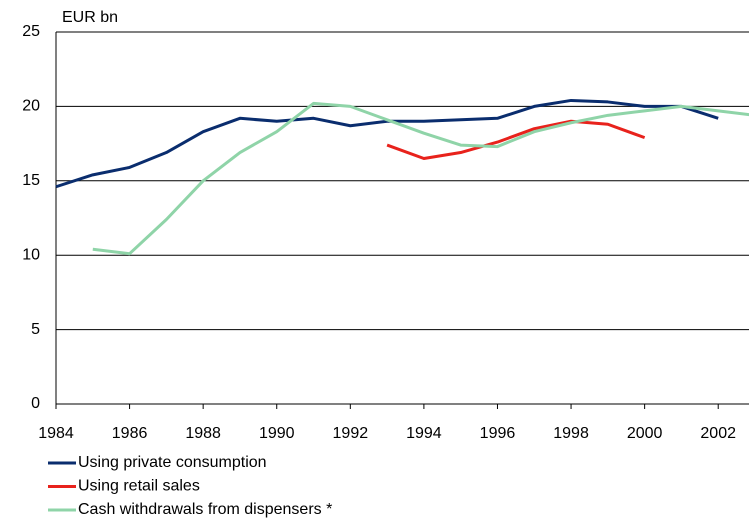 The image size is (749, 522). What do you see at coordinates (498, 433) in the screenshot?
I see `x-tick-label: 1996` at bounding box center [498, 433].